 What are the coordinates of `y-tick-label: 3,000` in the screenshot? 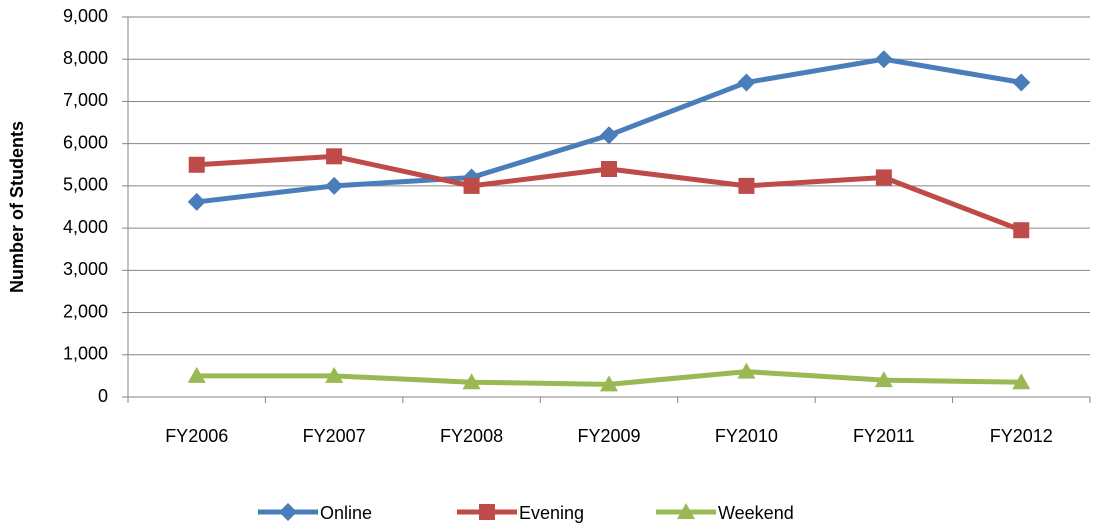 It's located at (85, 269).